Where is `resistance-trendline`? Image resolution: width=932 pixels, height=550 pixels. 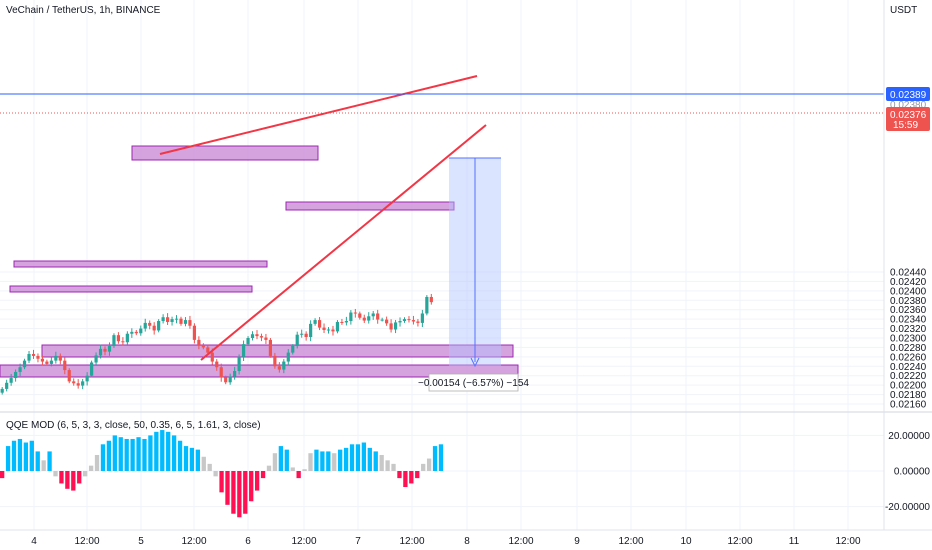
resistance-trendline is located at coordinates (318, 115).